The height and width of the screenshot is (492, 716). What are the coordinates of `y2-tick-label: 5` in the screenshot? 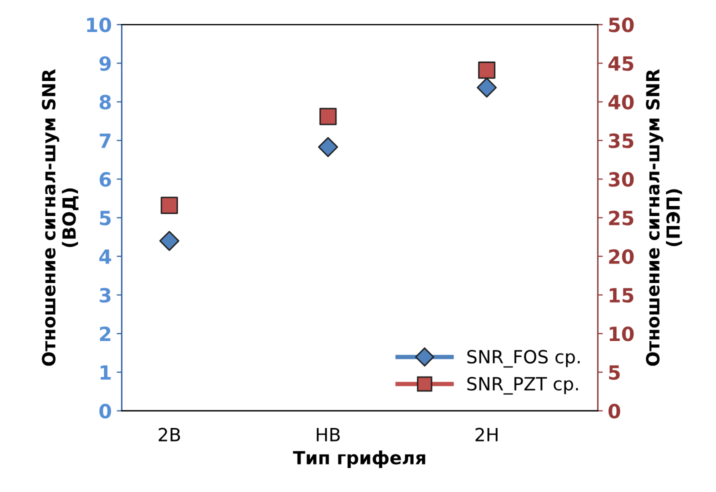 It's located at (614, 372).